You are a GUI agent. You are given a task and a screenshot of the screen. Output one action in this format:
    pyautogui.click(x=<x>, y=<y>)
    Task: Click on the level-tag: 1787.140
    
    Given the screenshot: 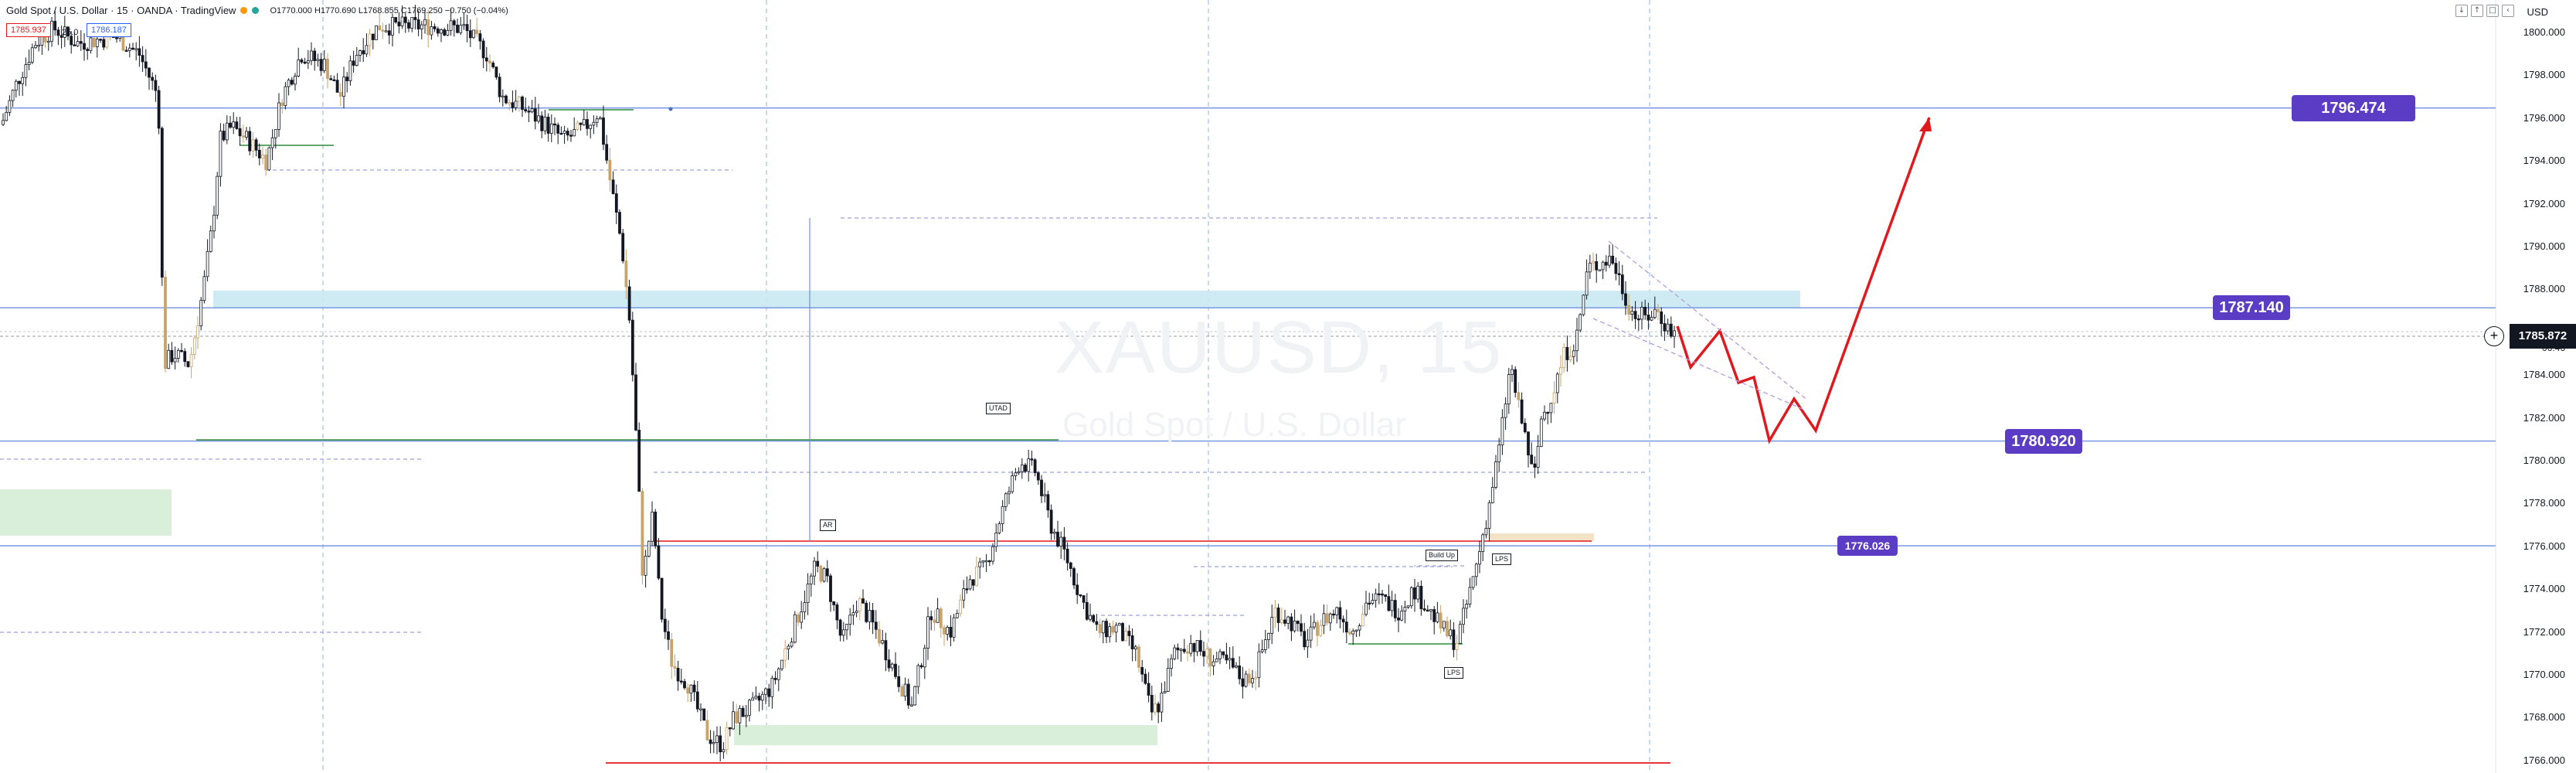 What is the action you would take?
    pyautogui.click(x=2251, y=308)
    